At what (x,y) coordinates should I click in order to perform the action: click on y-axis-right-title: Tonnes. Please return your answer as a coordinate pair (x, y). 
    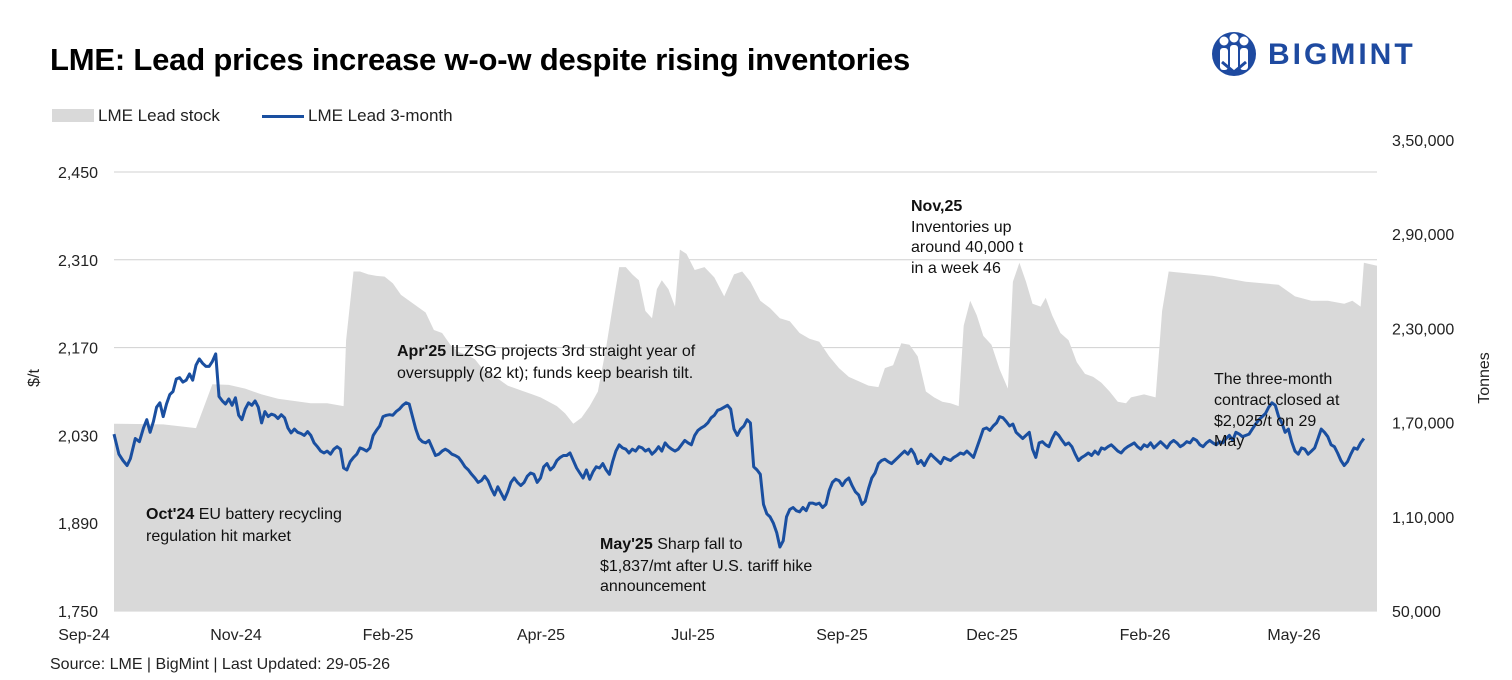
    Looking at the image, I should click on (1484, 378).